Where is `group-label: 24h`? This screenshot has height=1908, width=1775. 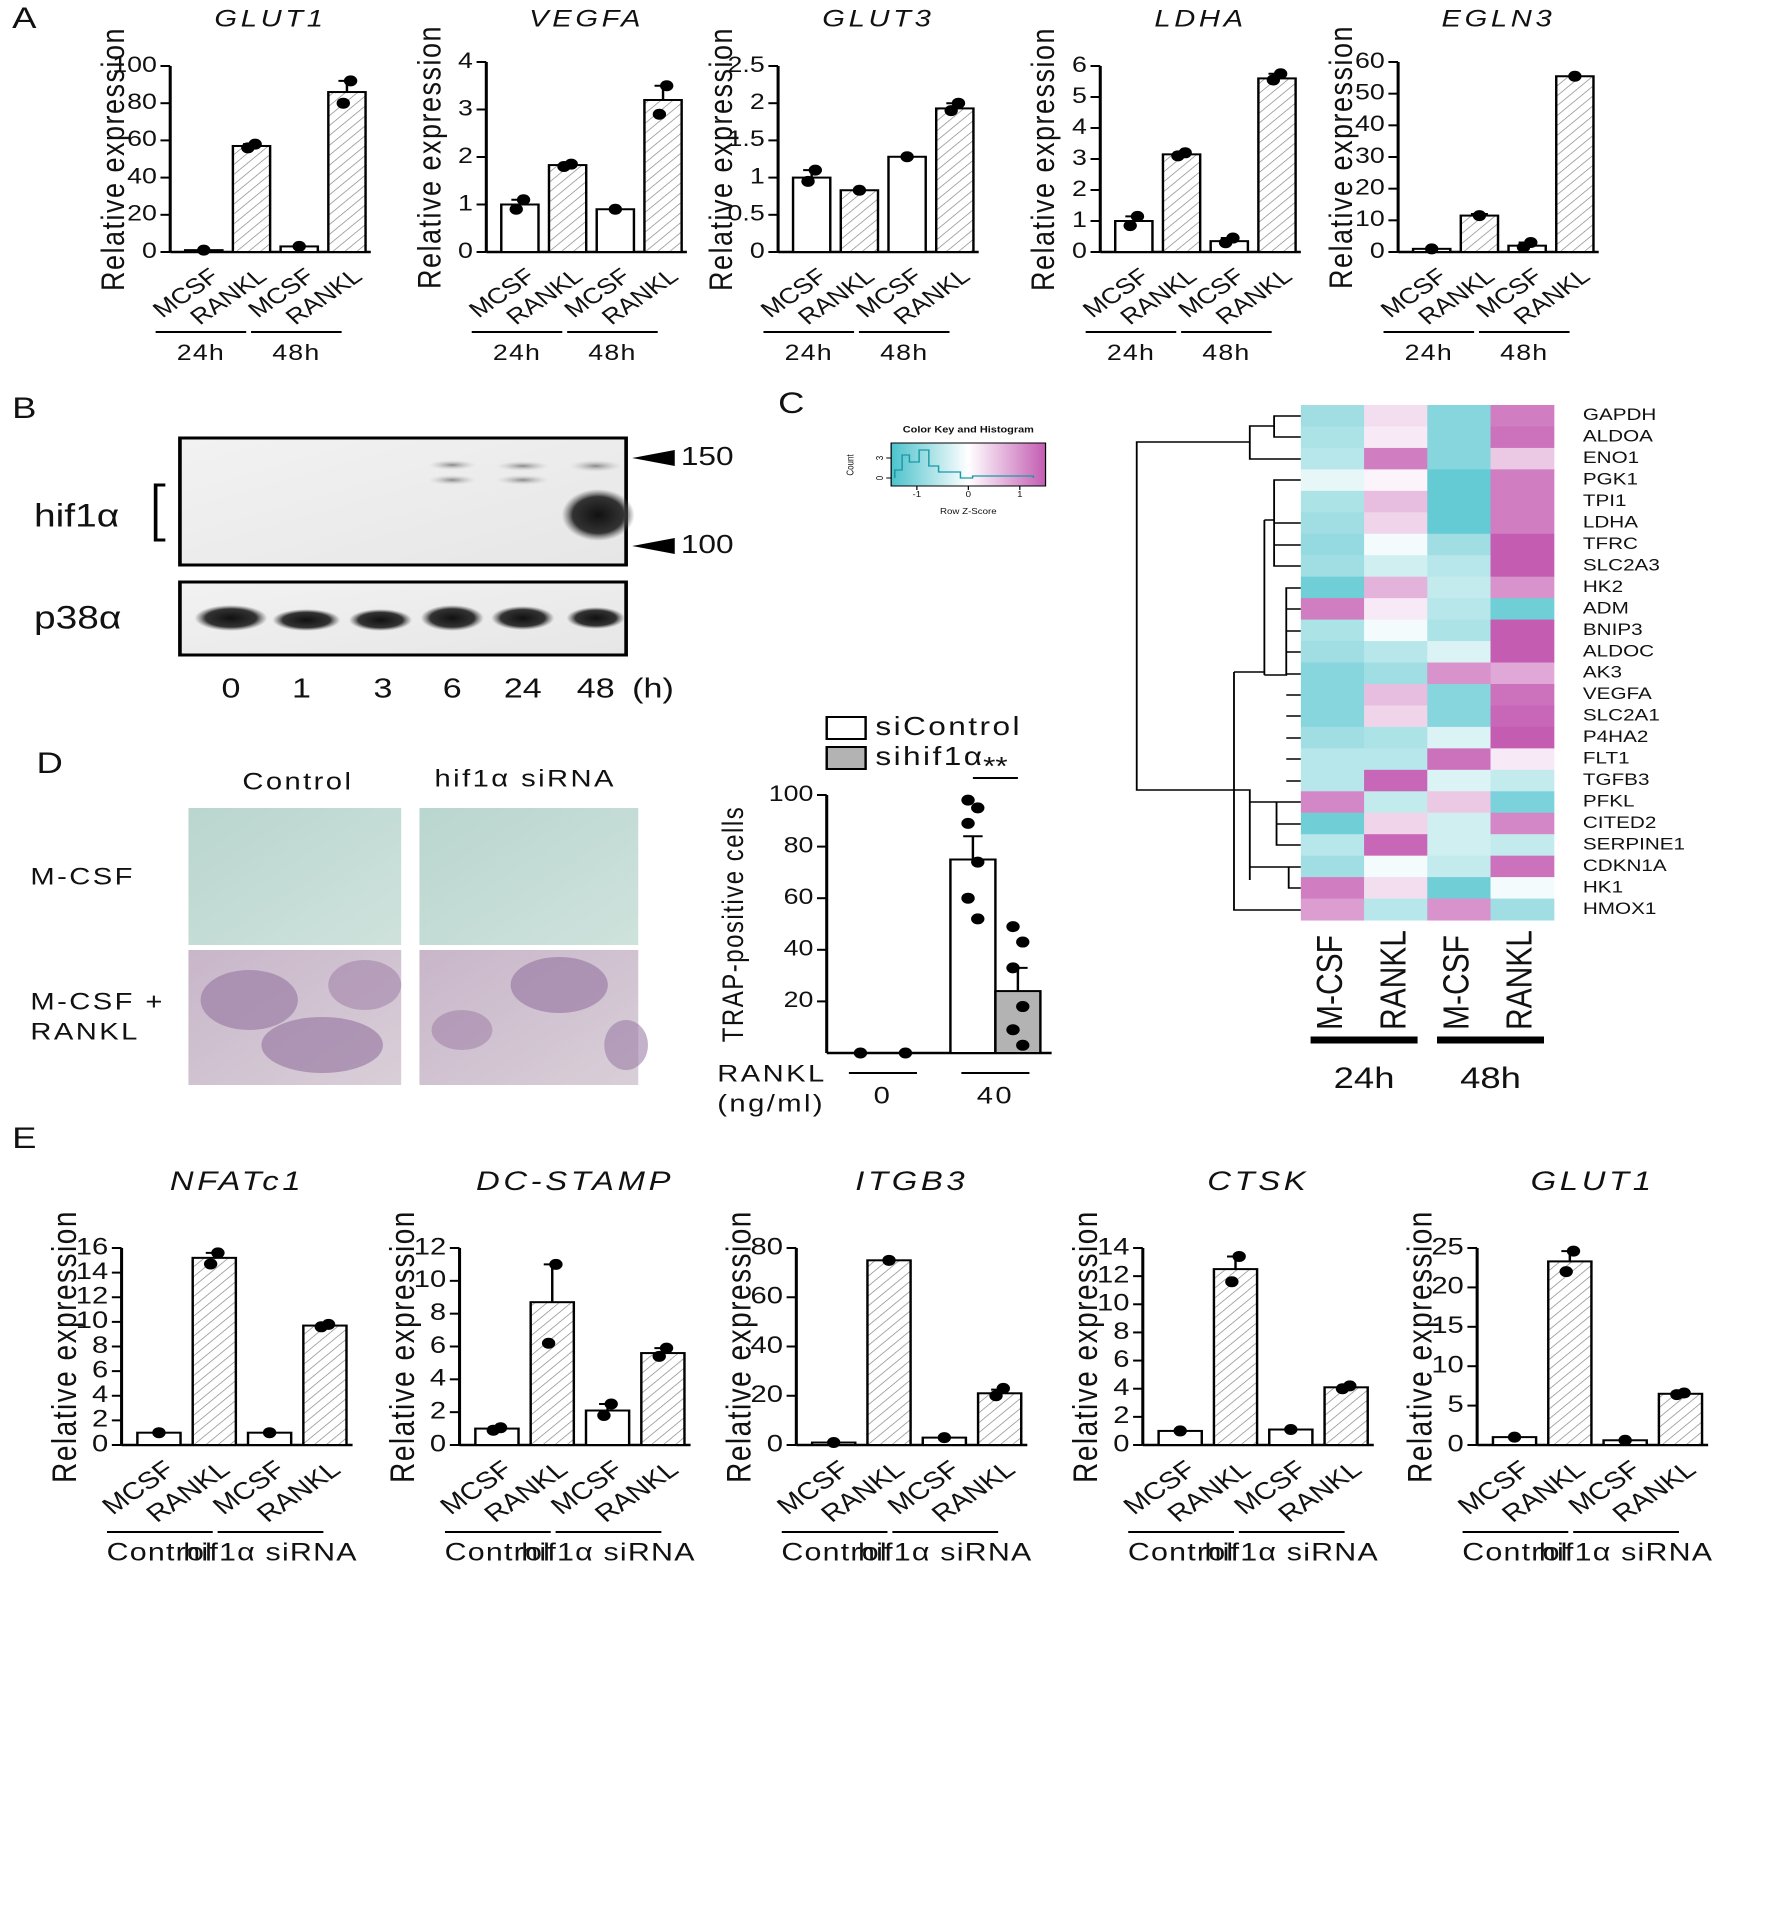 group-label: 24h is located at coordinates (1131, 353).